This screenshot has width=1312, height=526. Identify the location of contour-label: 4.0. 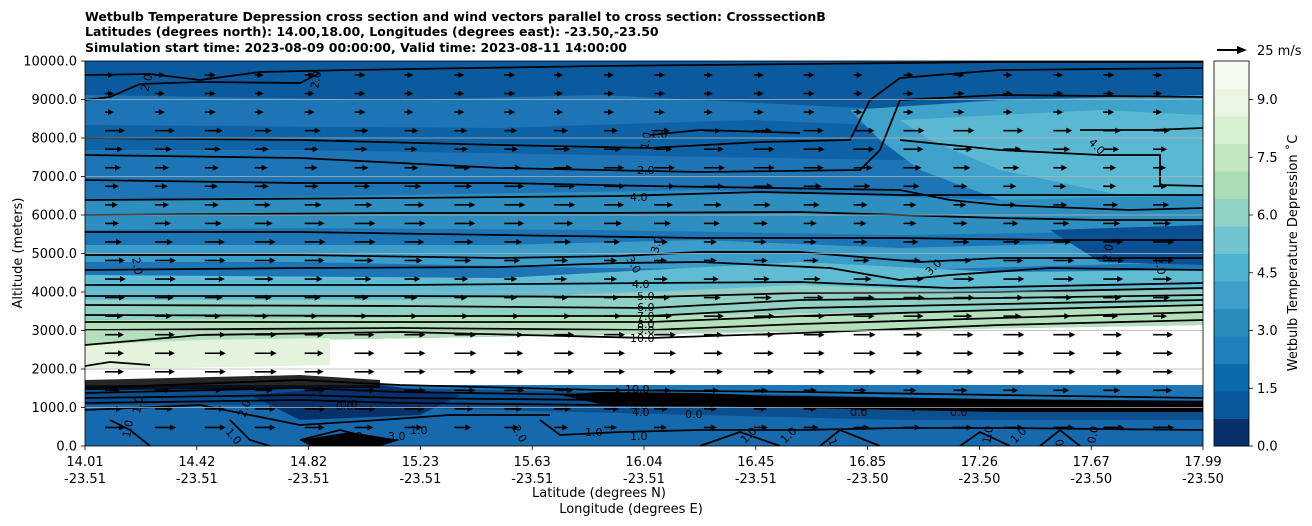
(641, 412).